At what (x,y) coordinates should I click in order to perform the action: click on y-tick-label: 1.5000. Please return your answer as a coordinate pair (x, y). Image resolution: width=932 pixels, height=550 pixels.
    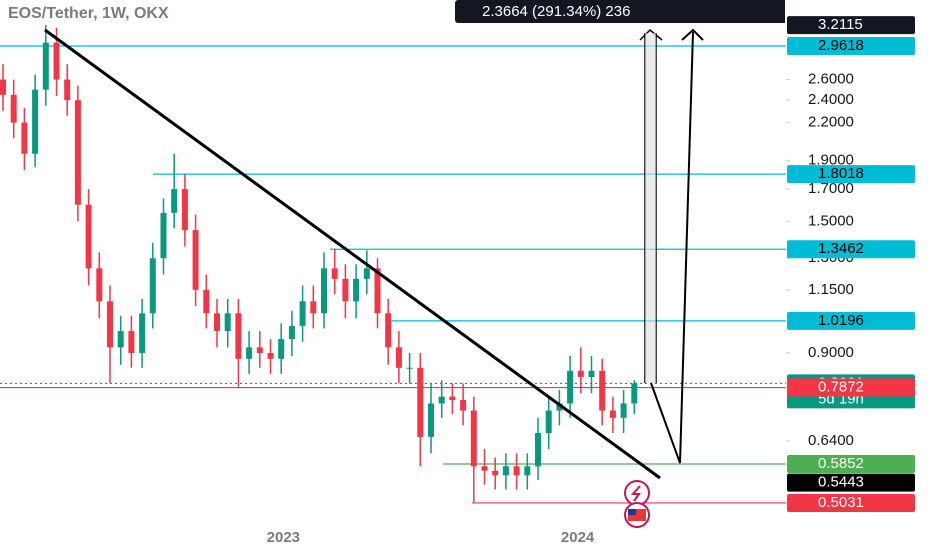
    Looking at the image, I should click on (831, 220).